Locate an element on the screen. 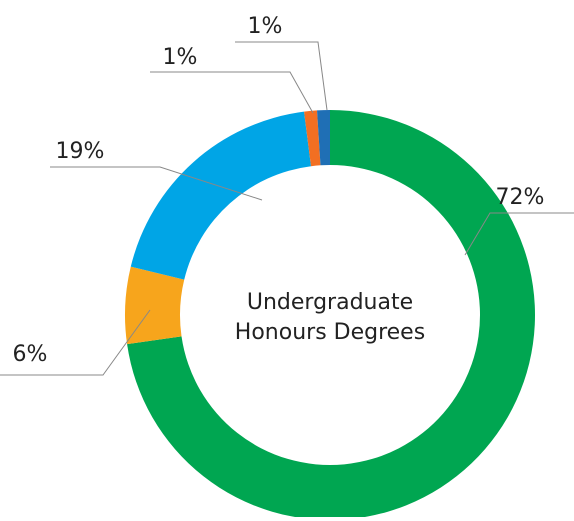 This screenshot has width=574, height=521. data-label: 6% is located at coordinates (30, 354).